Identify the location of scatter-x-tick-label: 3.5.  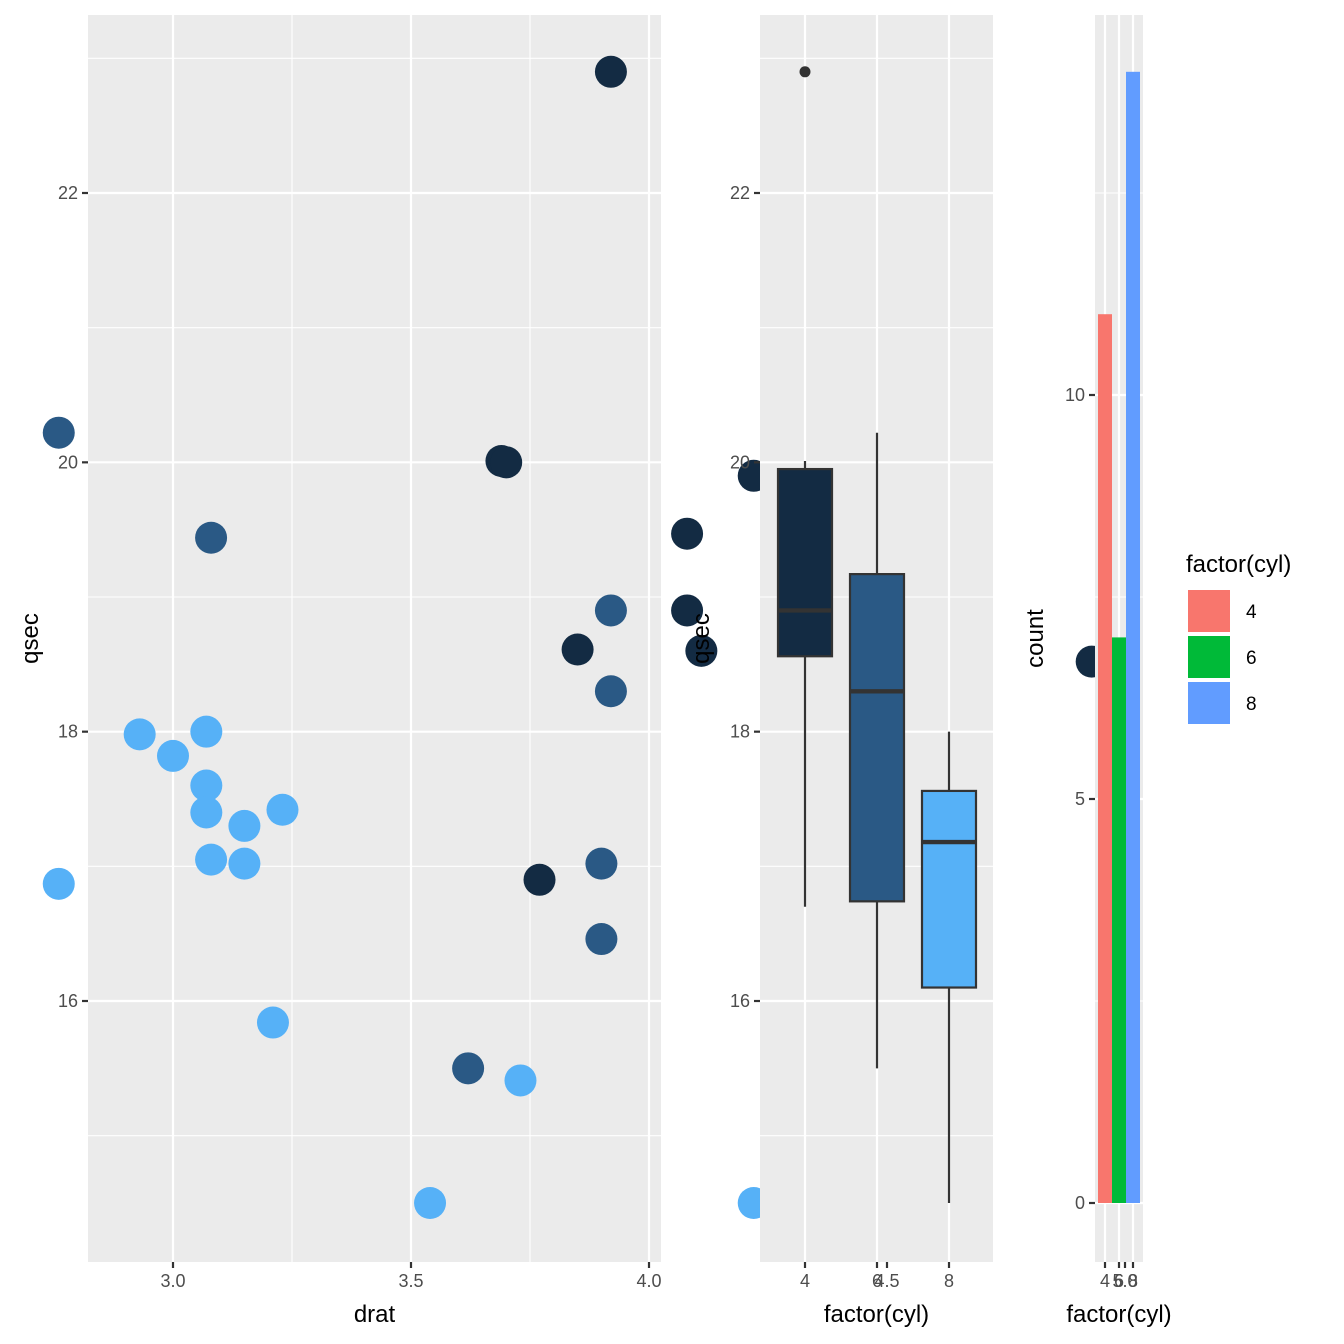
(410, 1281).